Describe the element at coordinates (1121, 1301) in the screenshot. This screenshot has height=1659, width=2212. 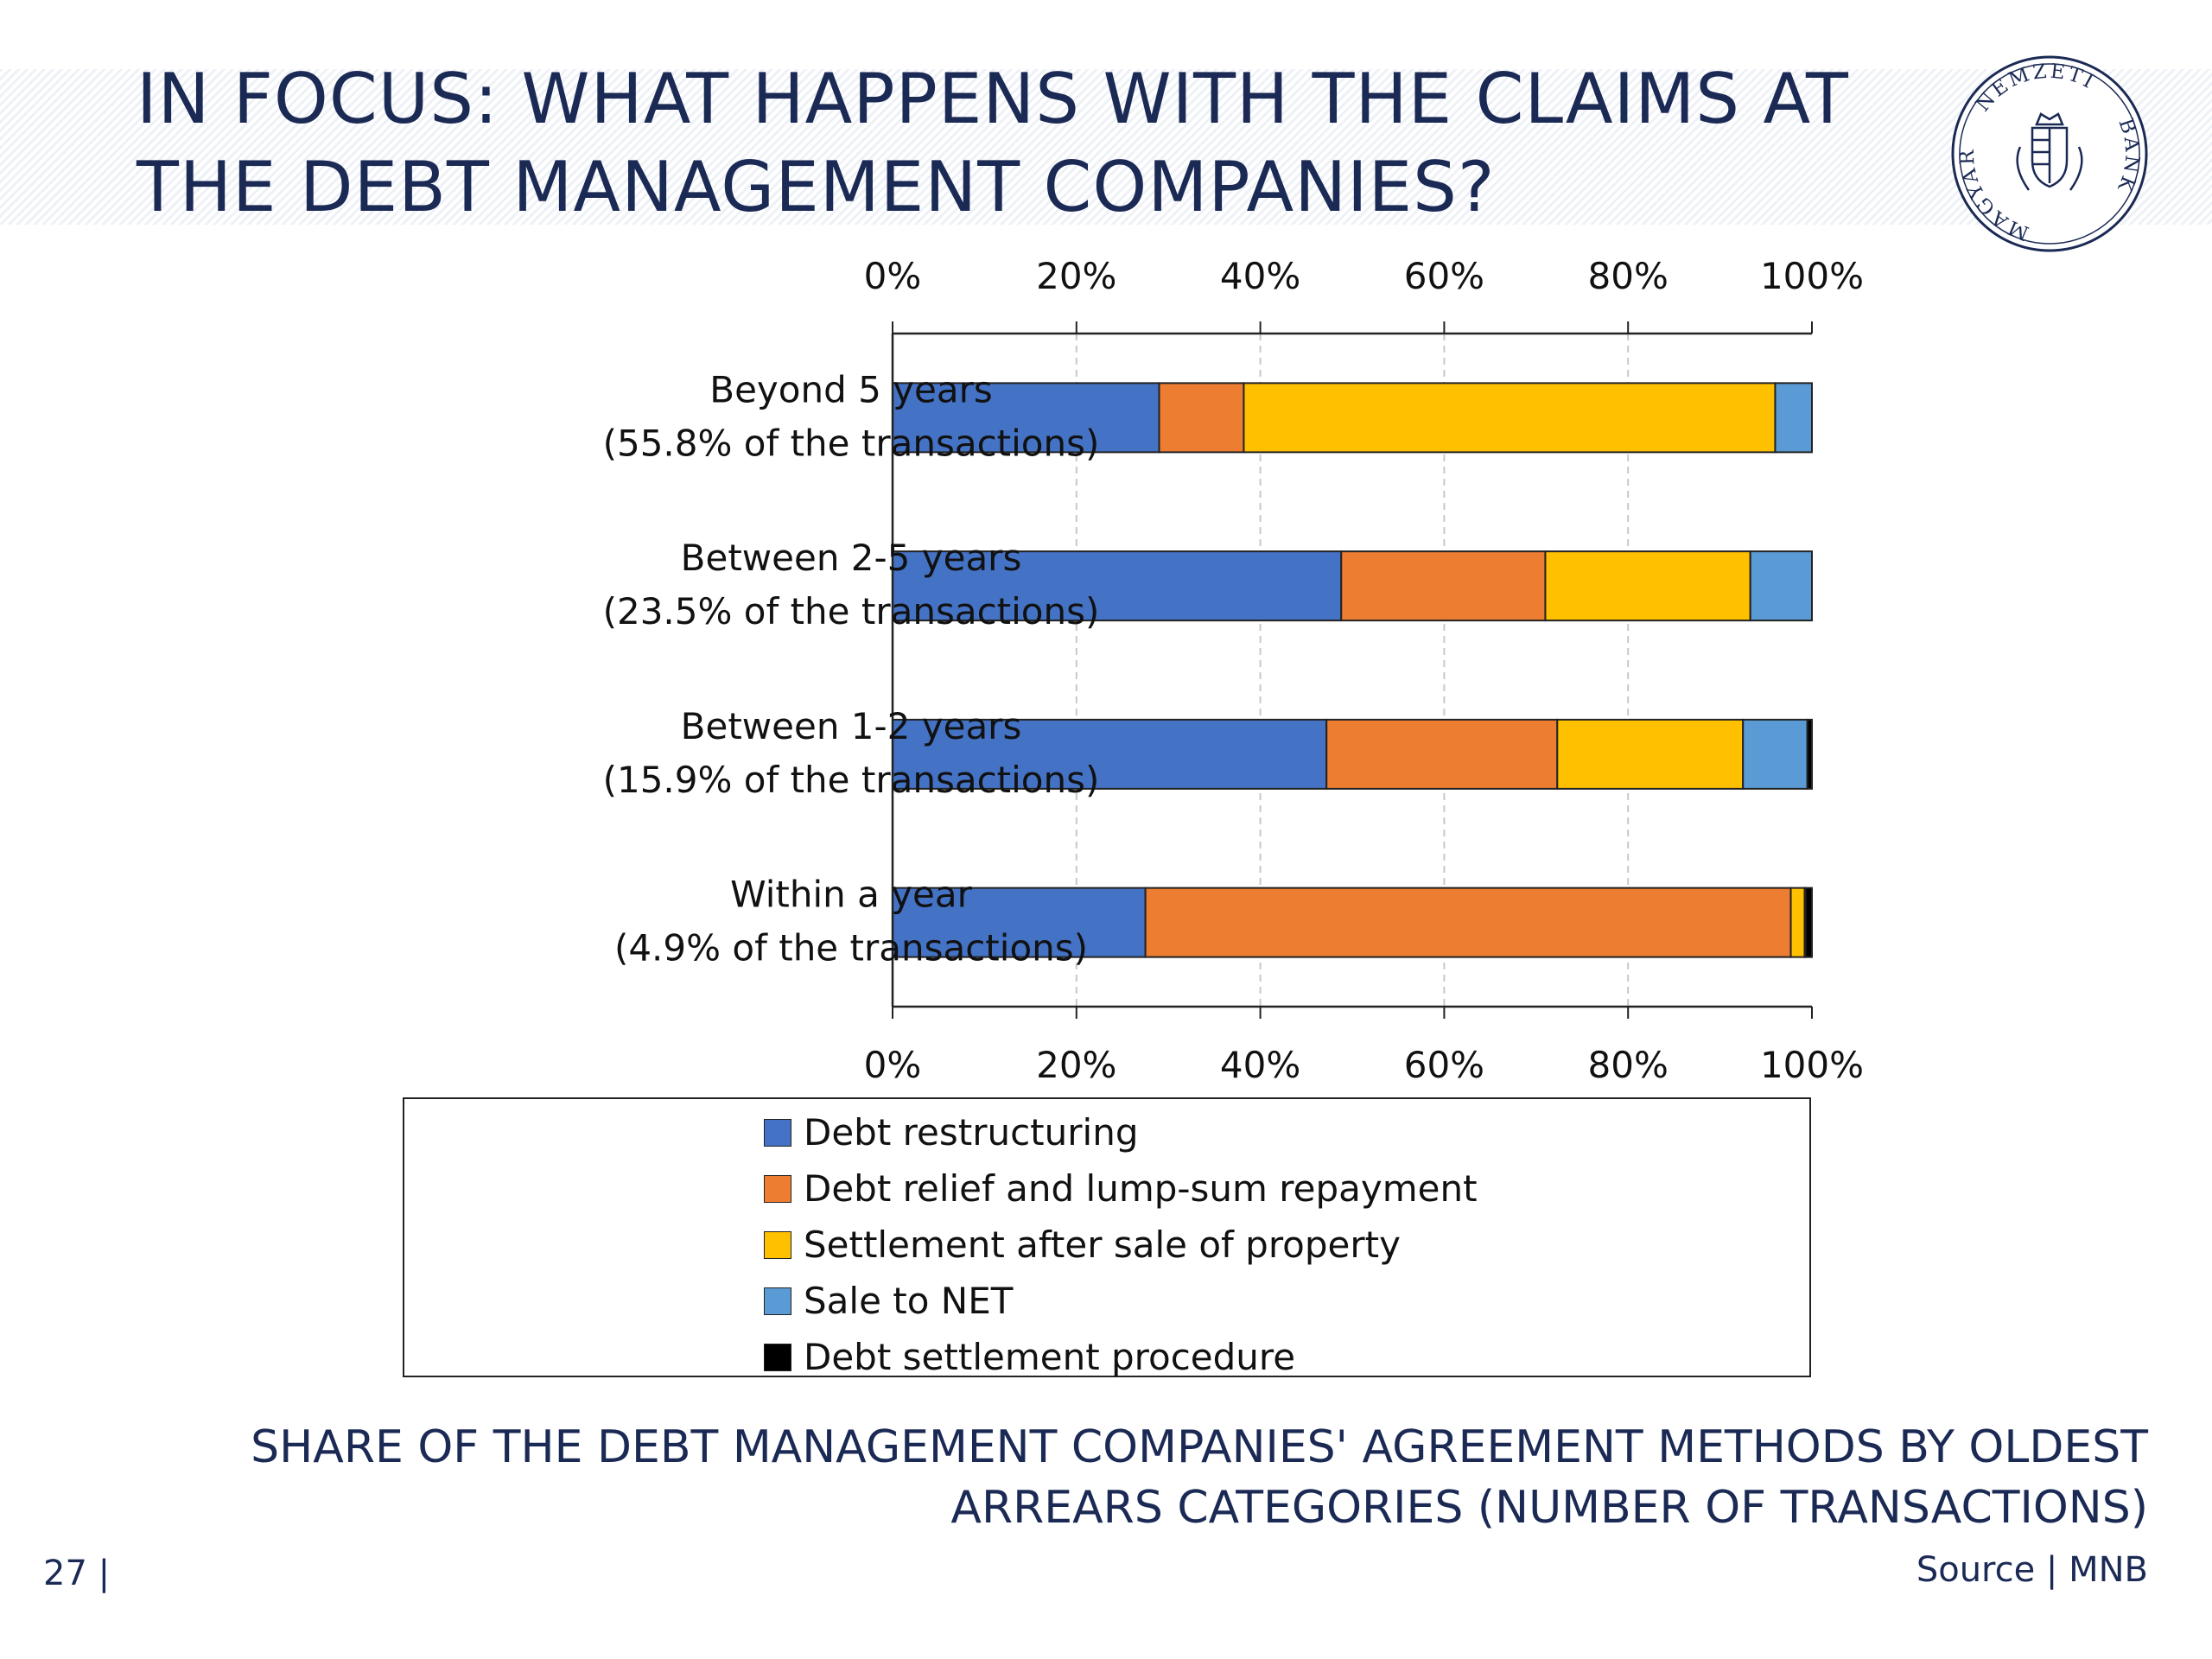
I see `legend-item: Sale to NET` at that location.